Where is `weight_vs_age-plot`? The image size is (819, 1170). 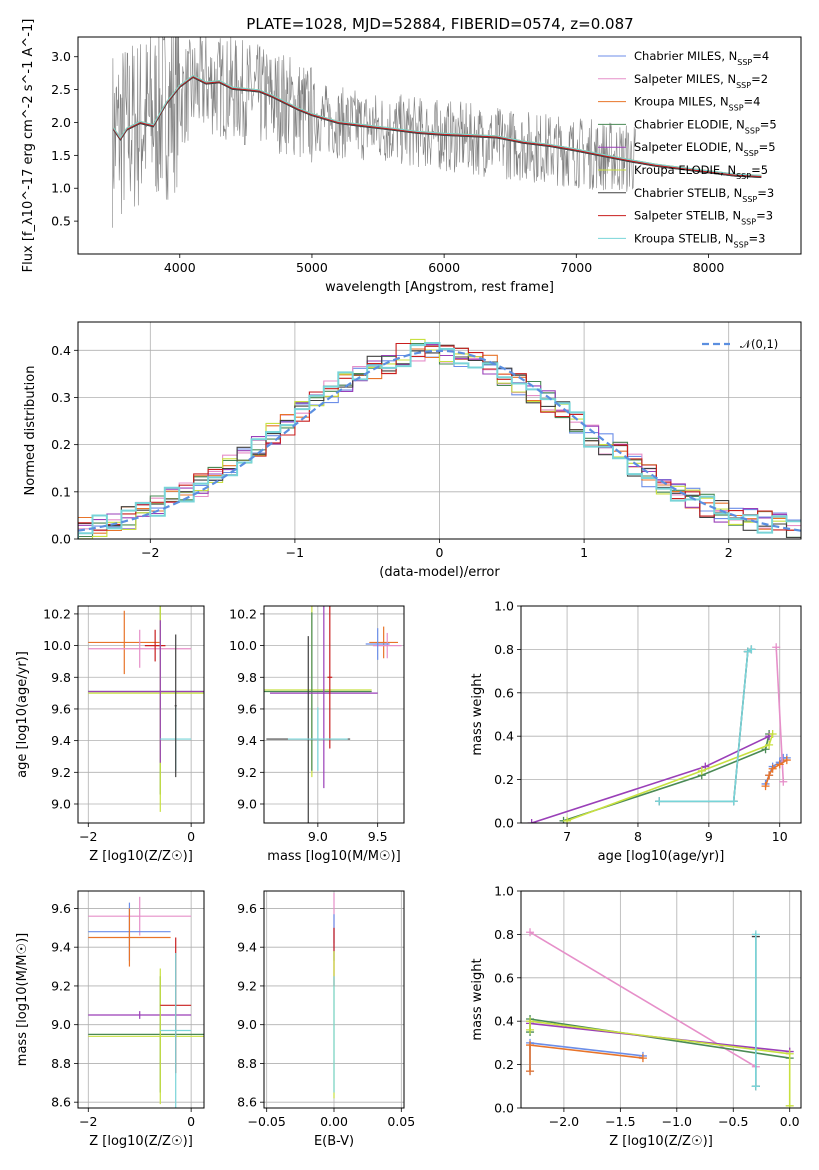 weight_vs_age-plot is located at coordinates (659, 733).